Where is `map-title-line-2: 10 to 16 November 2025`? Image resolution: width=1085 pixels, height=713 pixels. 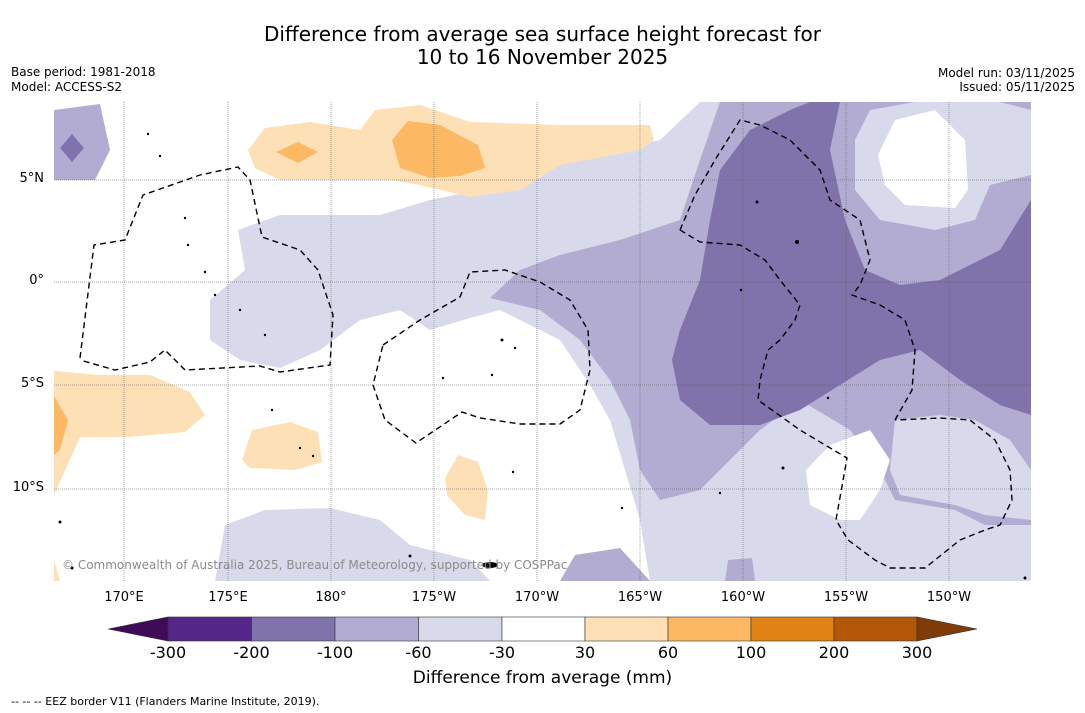
map-title-line-2: 10 to 16 November 2025 is located at coordinates (542, 57).